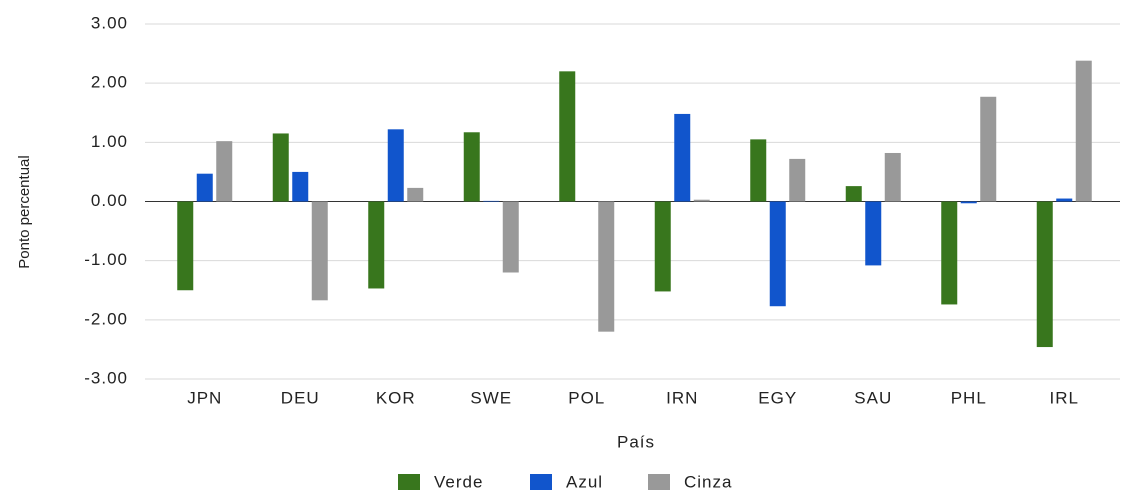 This screenshot has width=1121, height=491. Describe the element at coordinates (106, 259) in the screenshot. I see `y-tick-label: -1.00` at that location.